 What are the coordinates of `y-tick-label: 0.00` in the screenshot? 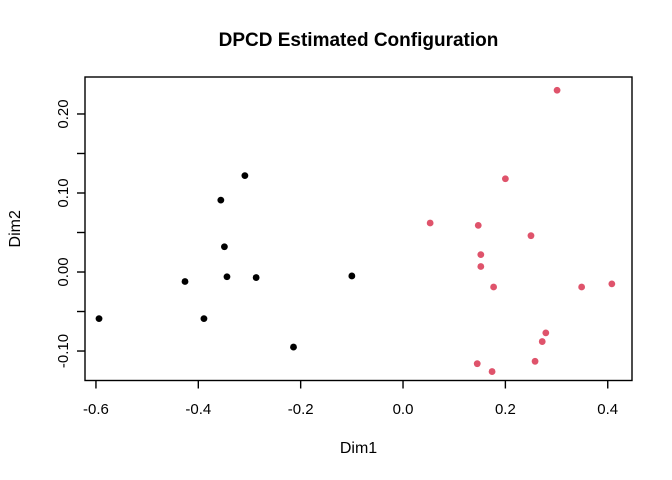 It's located at (63, 271).